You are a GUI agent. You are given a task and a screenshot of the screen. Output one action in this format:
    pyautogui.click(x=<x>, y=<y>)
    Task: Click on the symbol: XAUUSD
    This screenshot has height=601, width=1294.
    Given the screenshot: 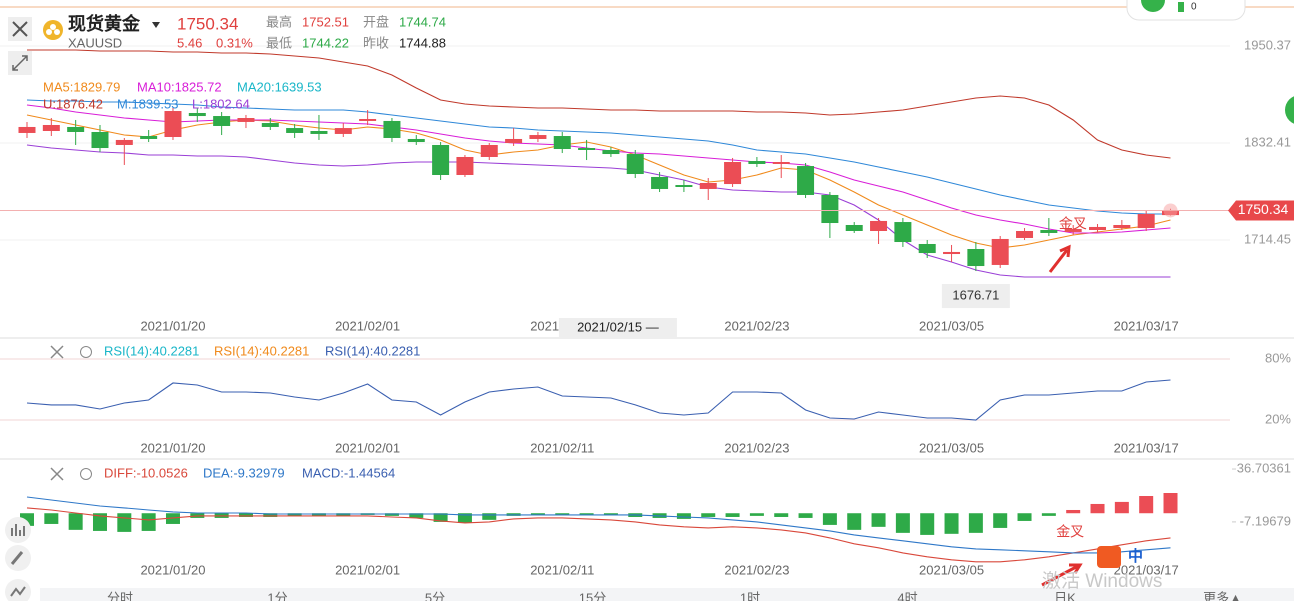 What is the action you would take?
    pyautogui.click(x=95, y=42)
    